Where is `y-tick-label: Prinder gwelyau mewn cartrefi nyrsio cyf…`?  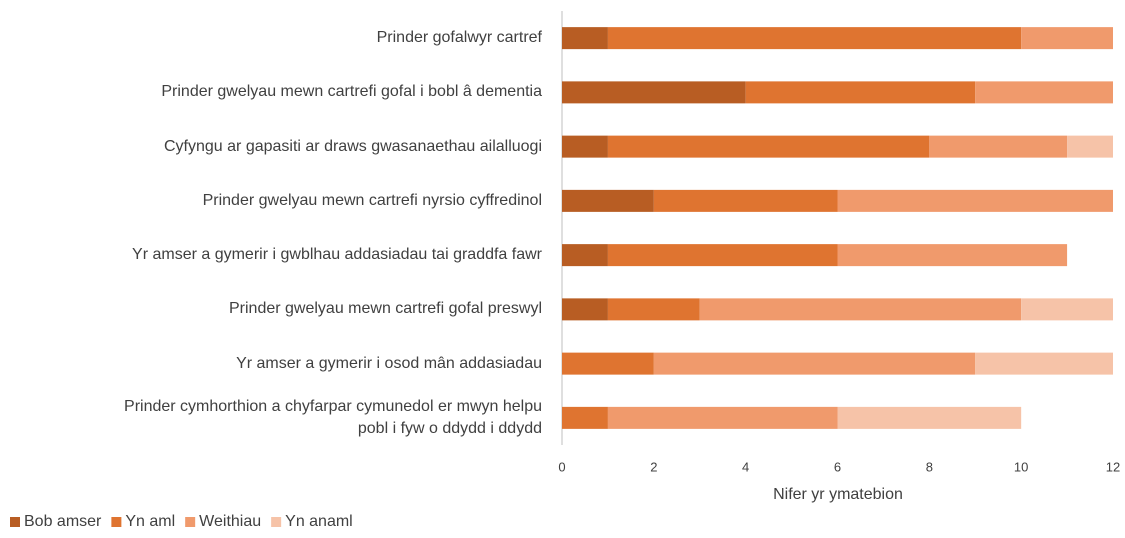 y-tick-label: Prinder gwelyau mewn cartrefi nyrsio cyf… is located at coordinates (372, 200).